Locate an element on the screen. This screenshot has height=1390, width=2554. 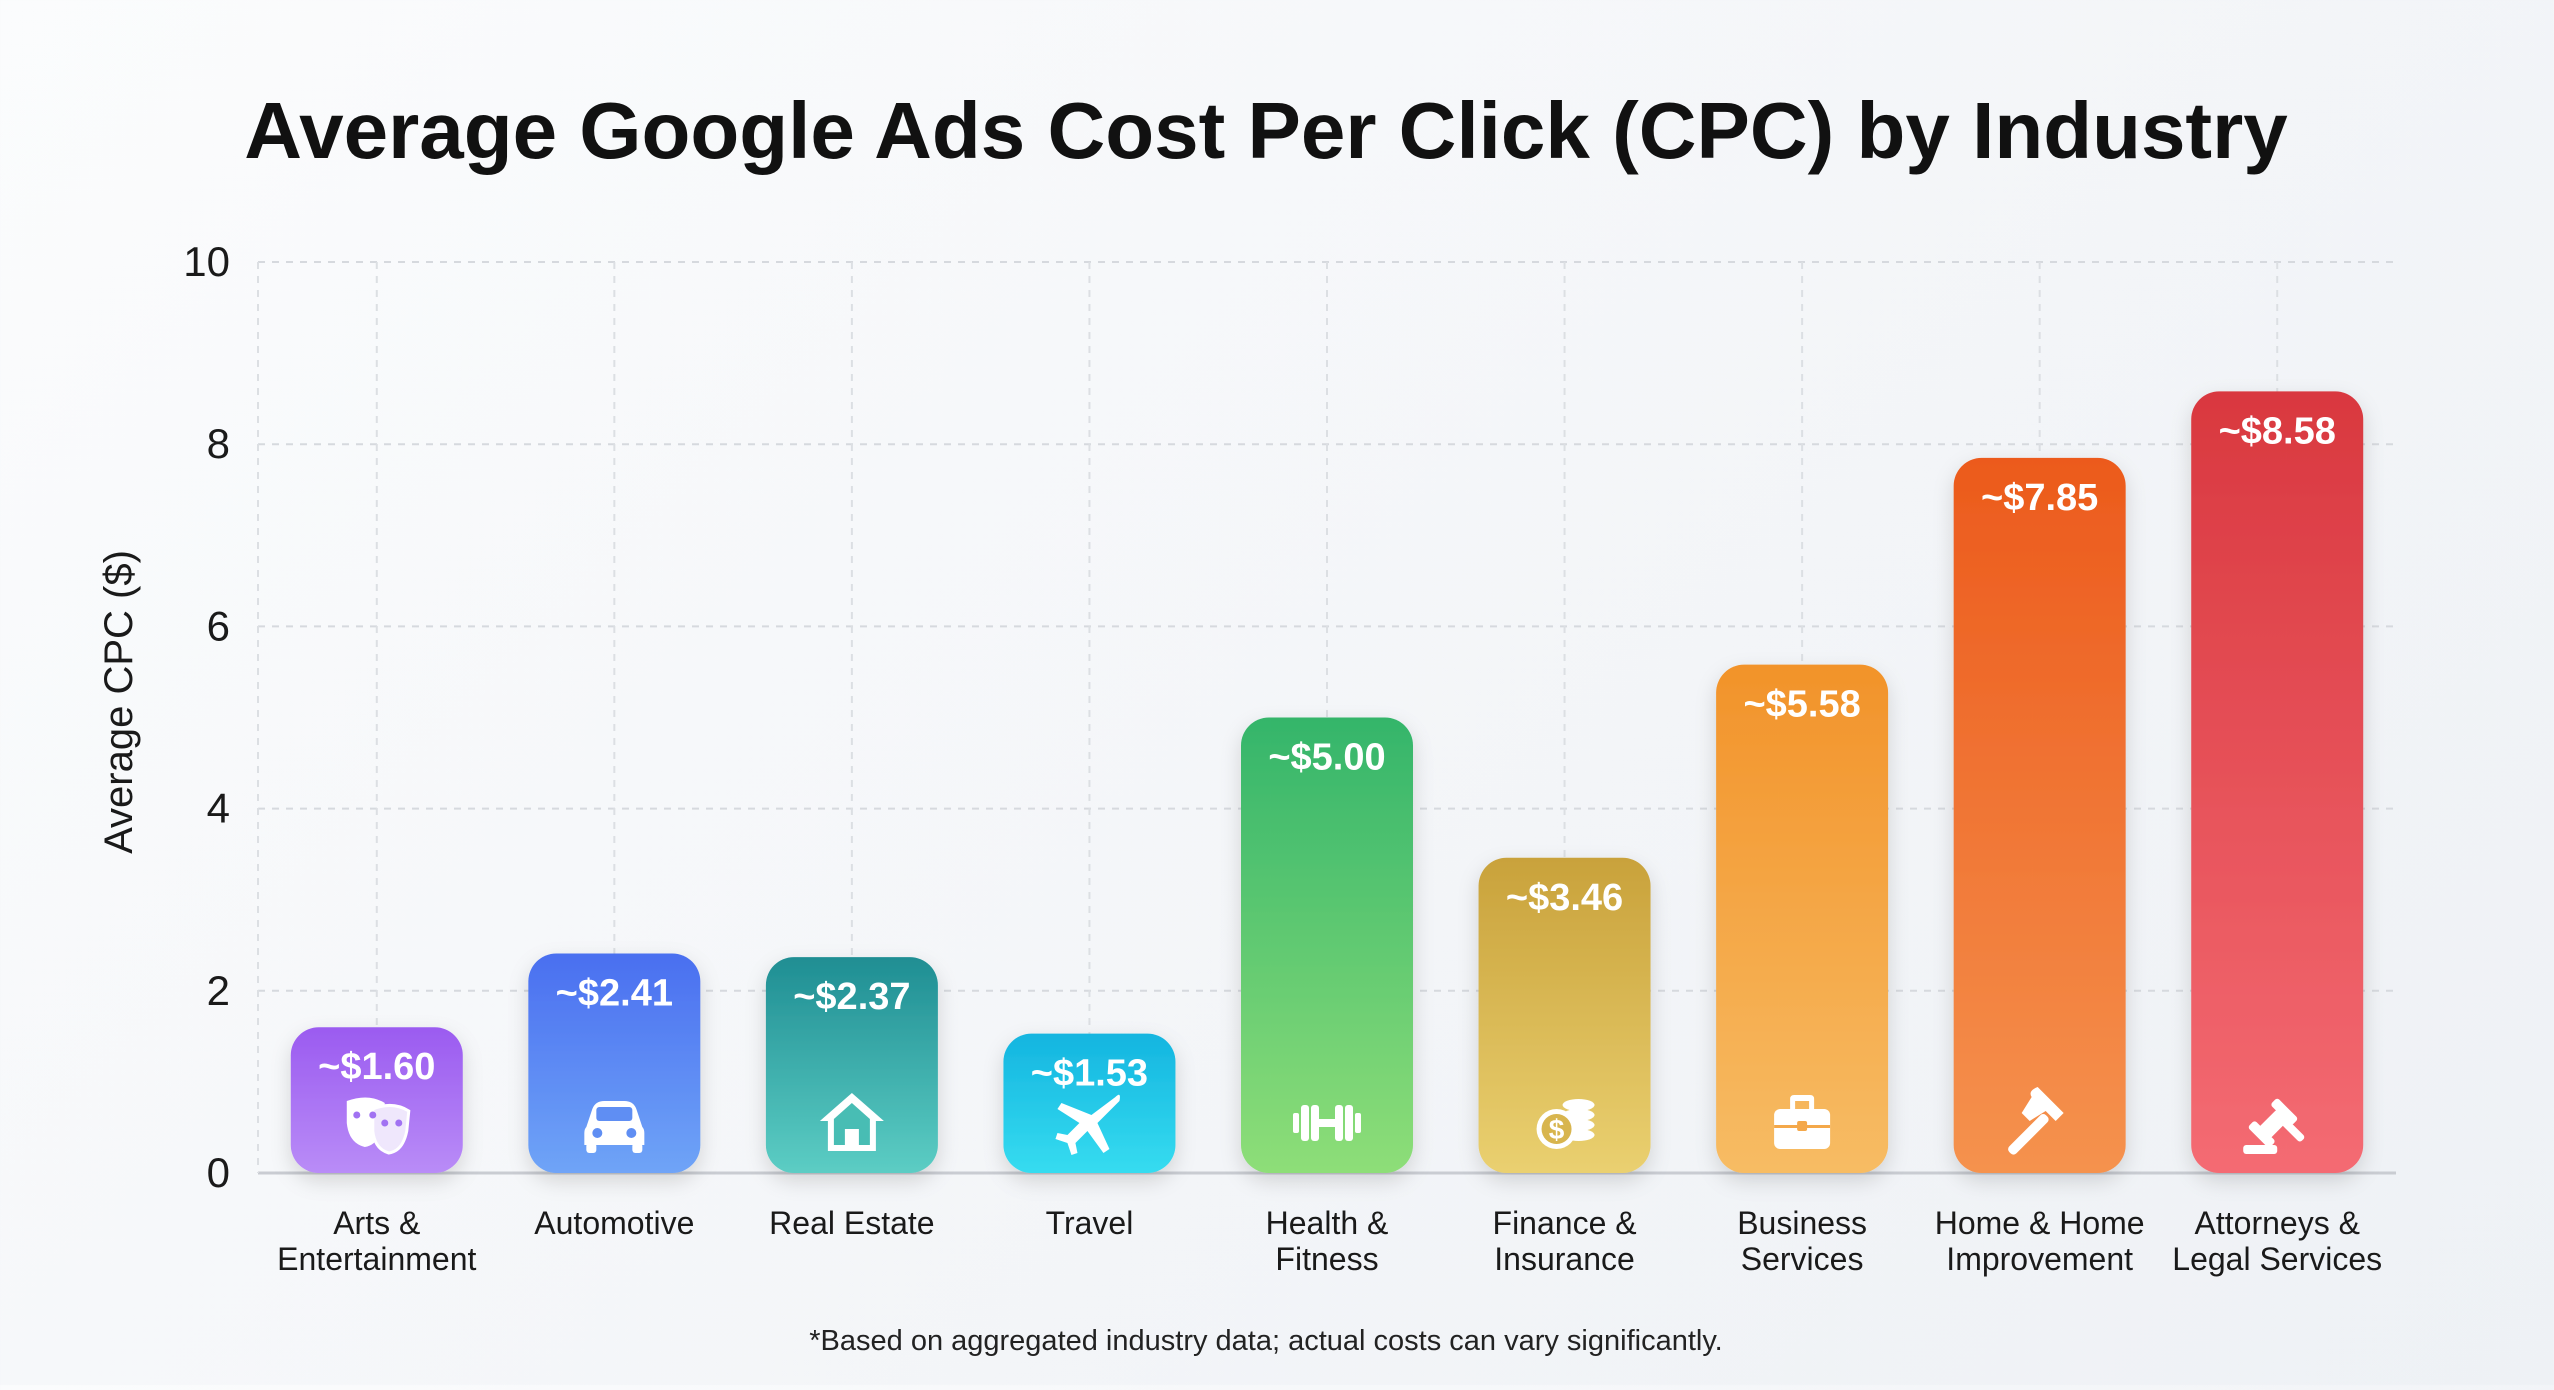
x-tick-label: Arts & is located at coordinates (376, 1223).